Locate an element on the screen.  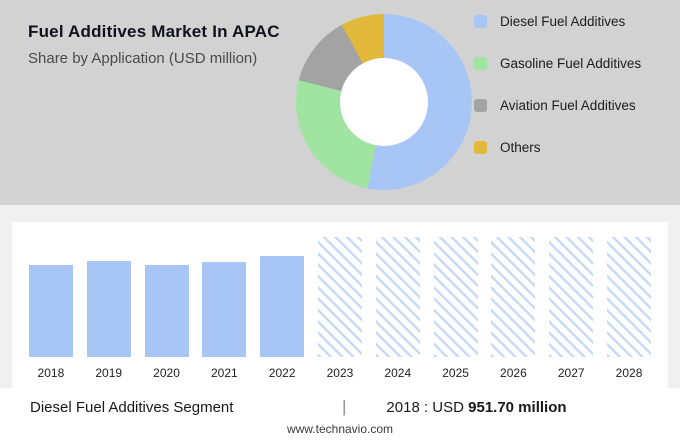
segment-label: Diesel Fuel Additives Segment is located at coordinates (132, 407).